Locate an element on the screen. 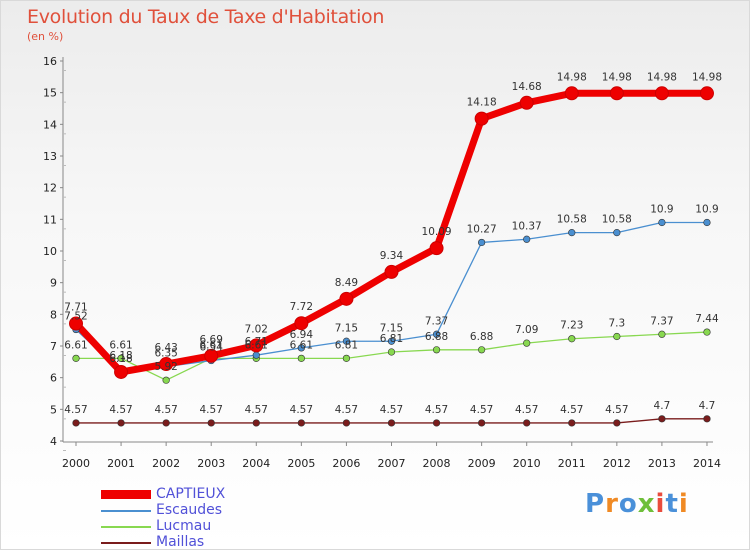 The width and height of the screenshot is (750, 550). data-label: 9.34 is located at coordinates (392, 256).